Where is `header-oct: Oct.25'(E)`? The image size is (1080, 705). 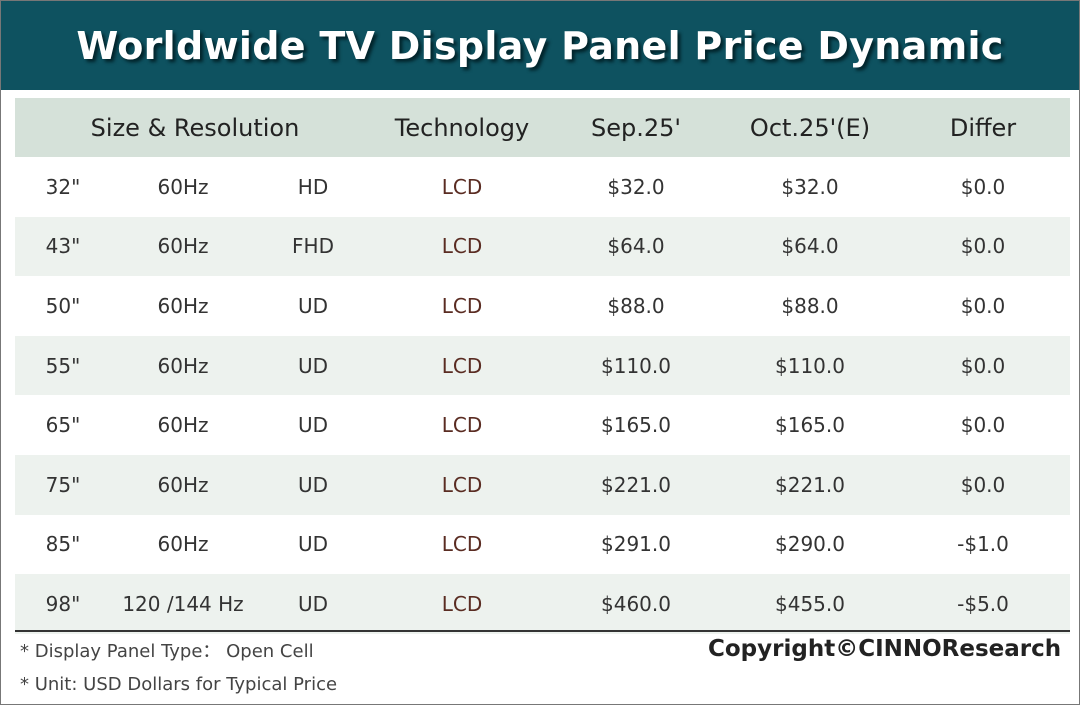
header-oct: Oct.25'(E) is located at coordinates (810, 127).